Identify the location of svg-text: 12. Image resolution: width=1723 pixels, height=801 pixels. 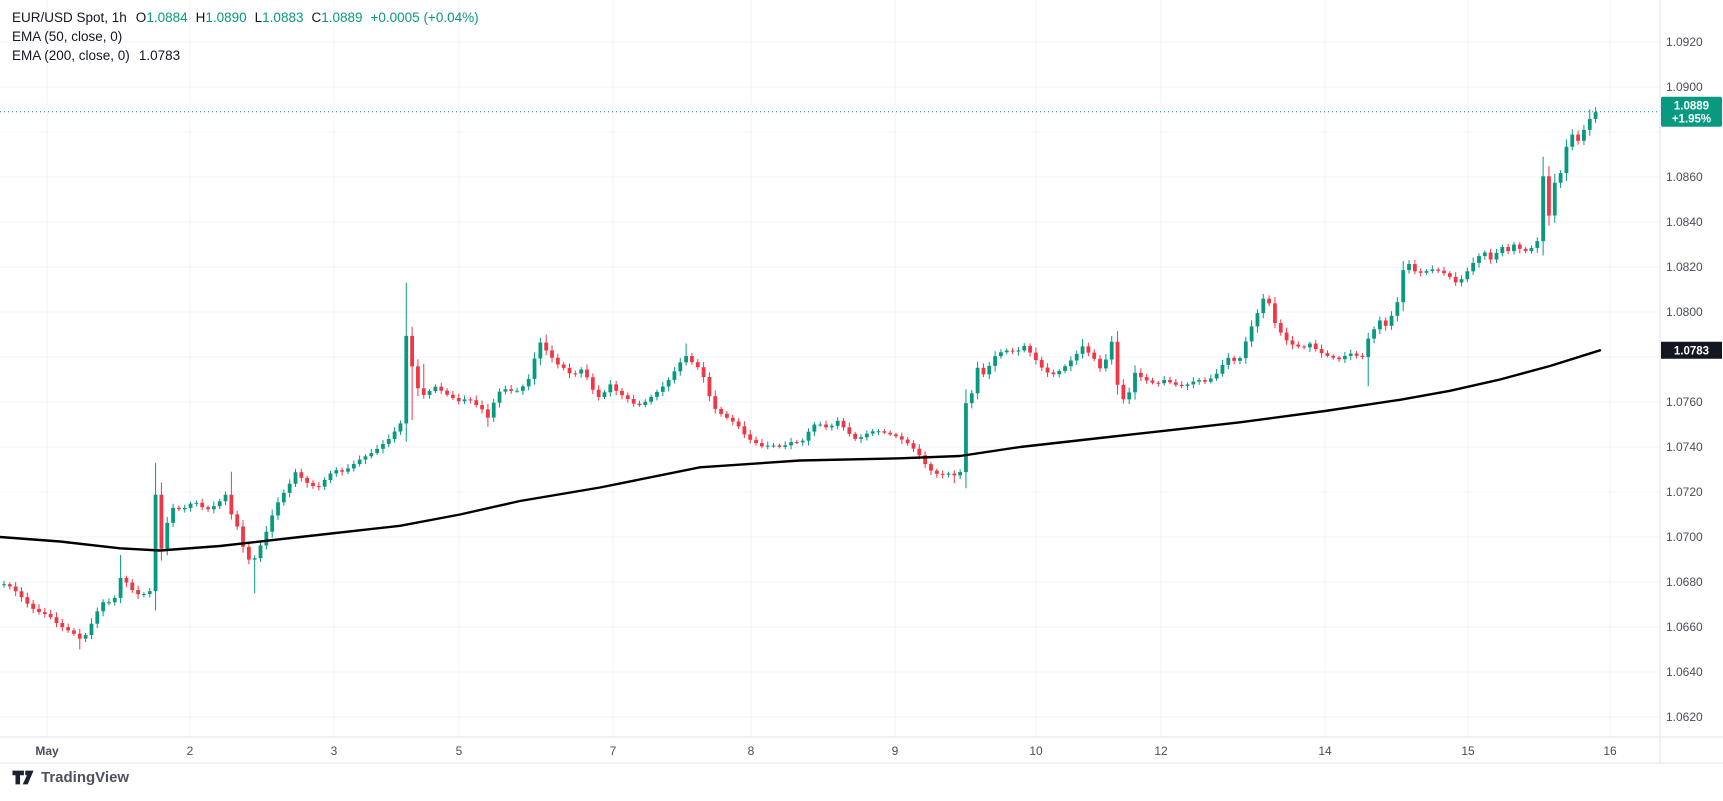
(1161, 751).